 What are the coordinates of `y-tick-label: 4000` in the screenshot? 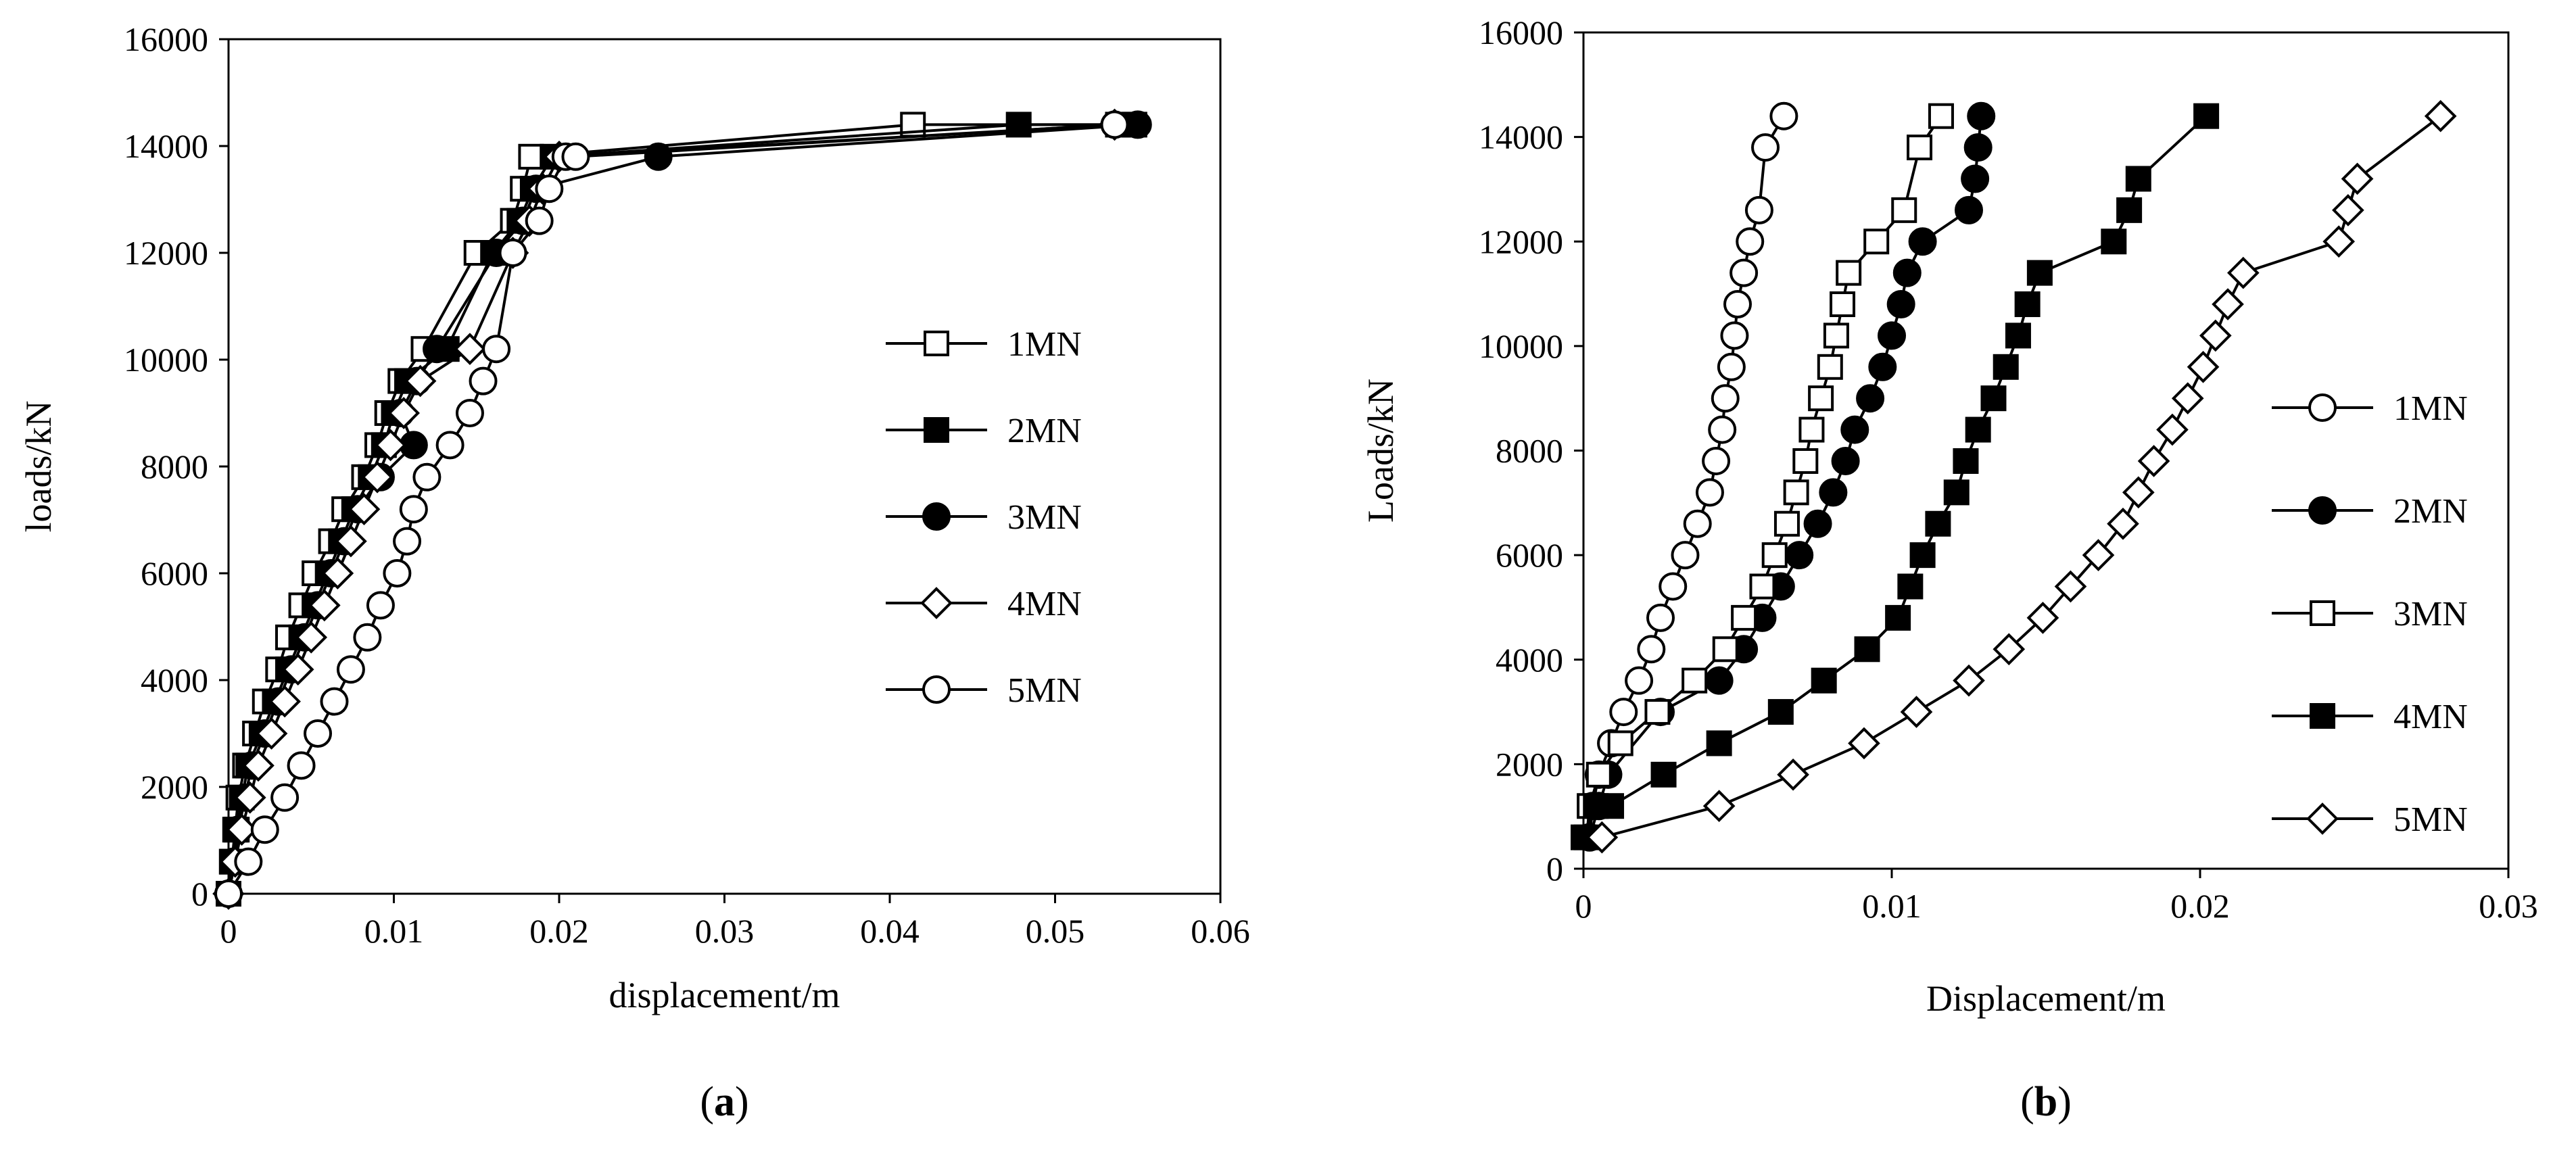 It's located at (174, 680).